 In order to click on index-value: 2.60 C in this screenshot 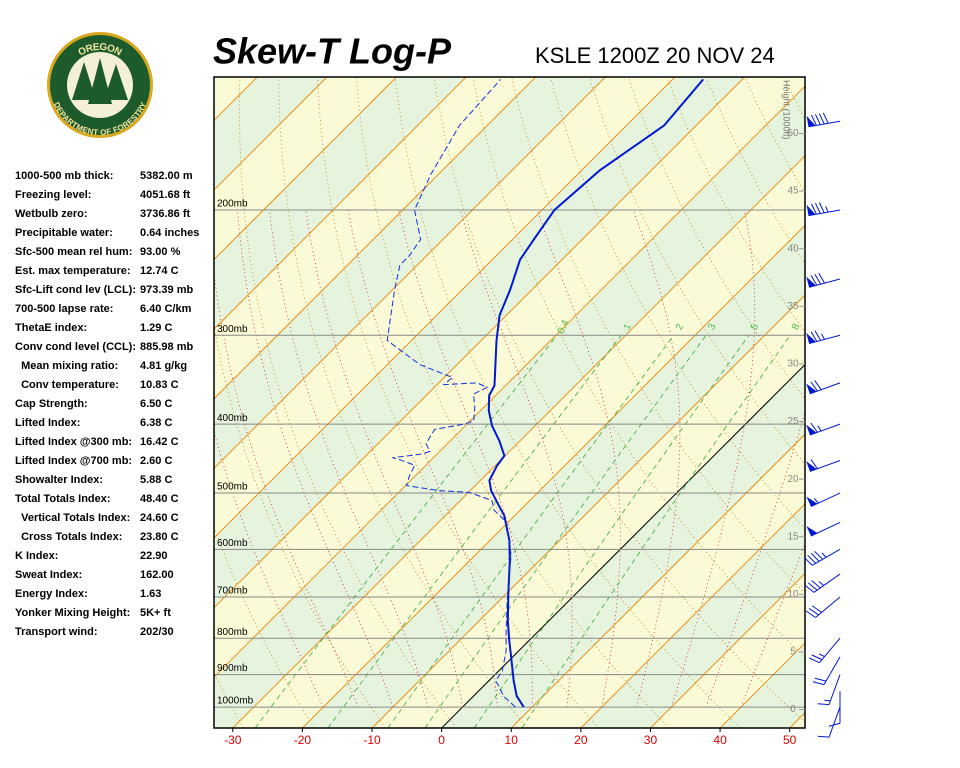, I will do `click(156, 461)`.